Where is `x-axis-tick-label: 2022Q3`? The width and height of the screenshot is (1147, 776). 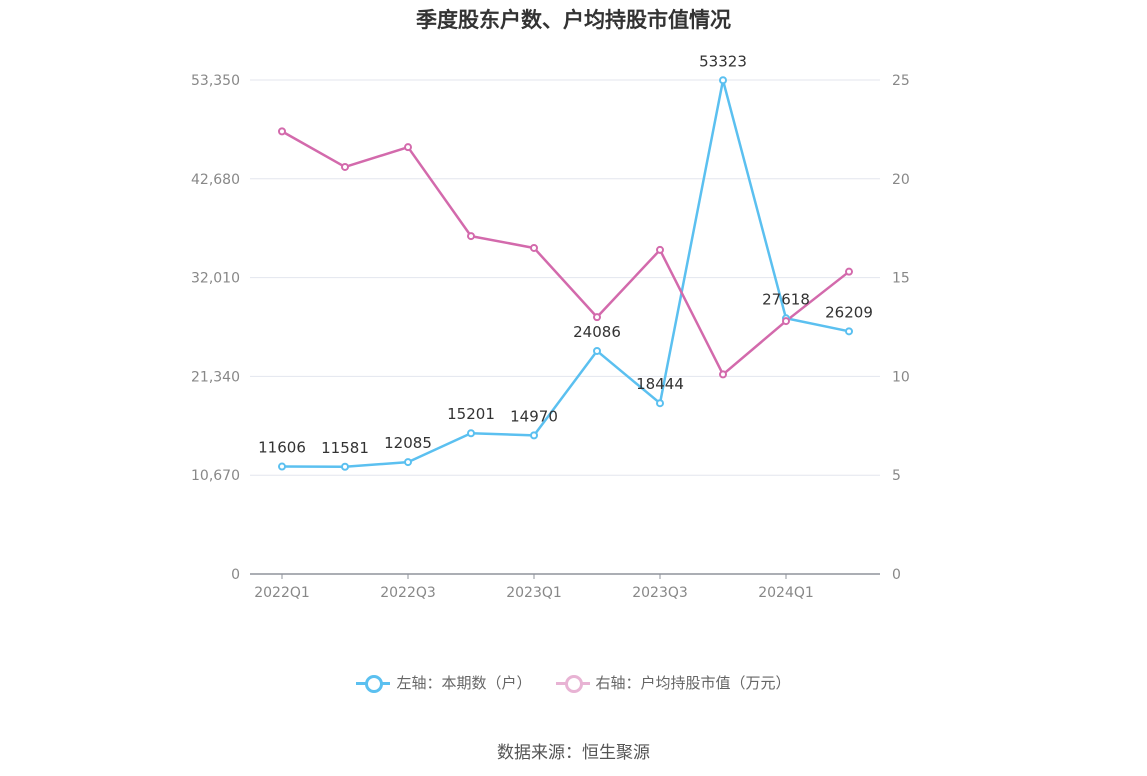
x-axis-tick-label: 2022Q3 is located at coordinates (408, 593).